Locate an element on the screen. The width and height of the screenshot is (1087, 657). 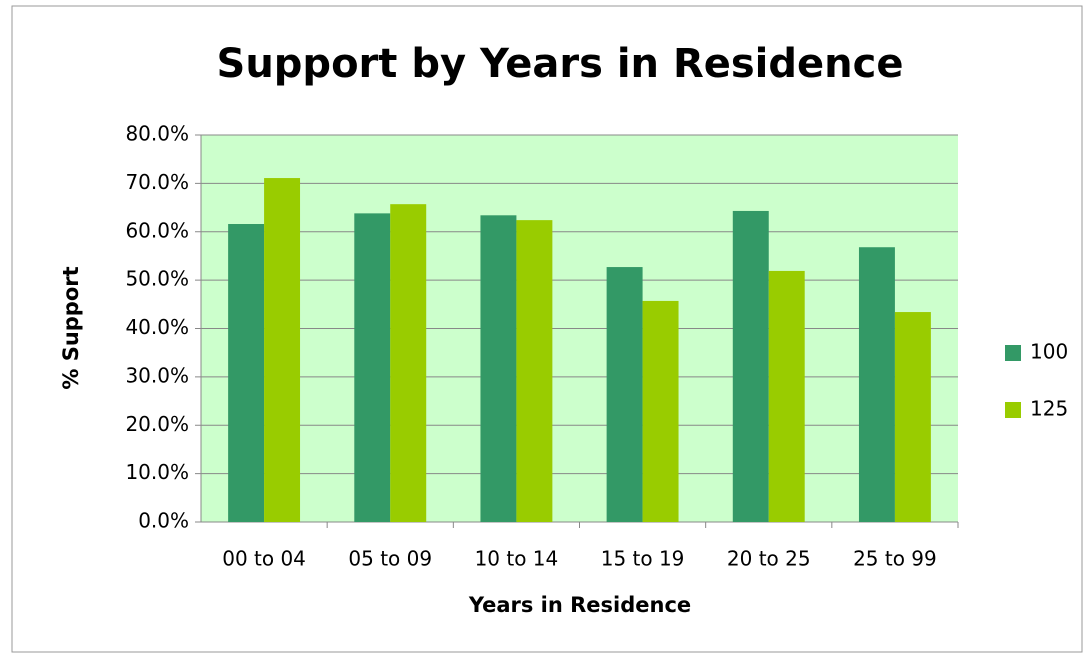
chart-title: Support by Years in Residence is located at coordinates (560, 64).